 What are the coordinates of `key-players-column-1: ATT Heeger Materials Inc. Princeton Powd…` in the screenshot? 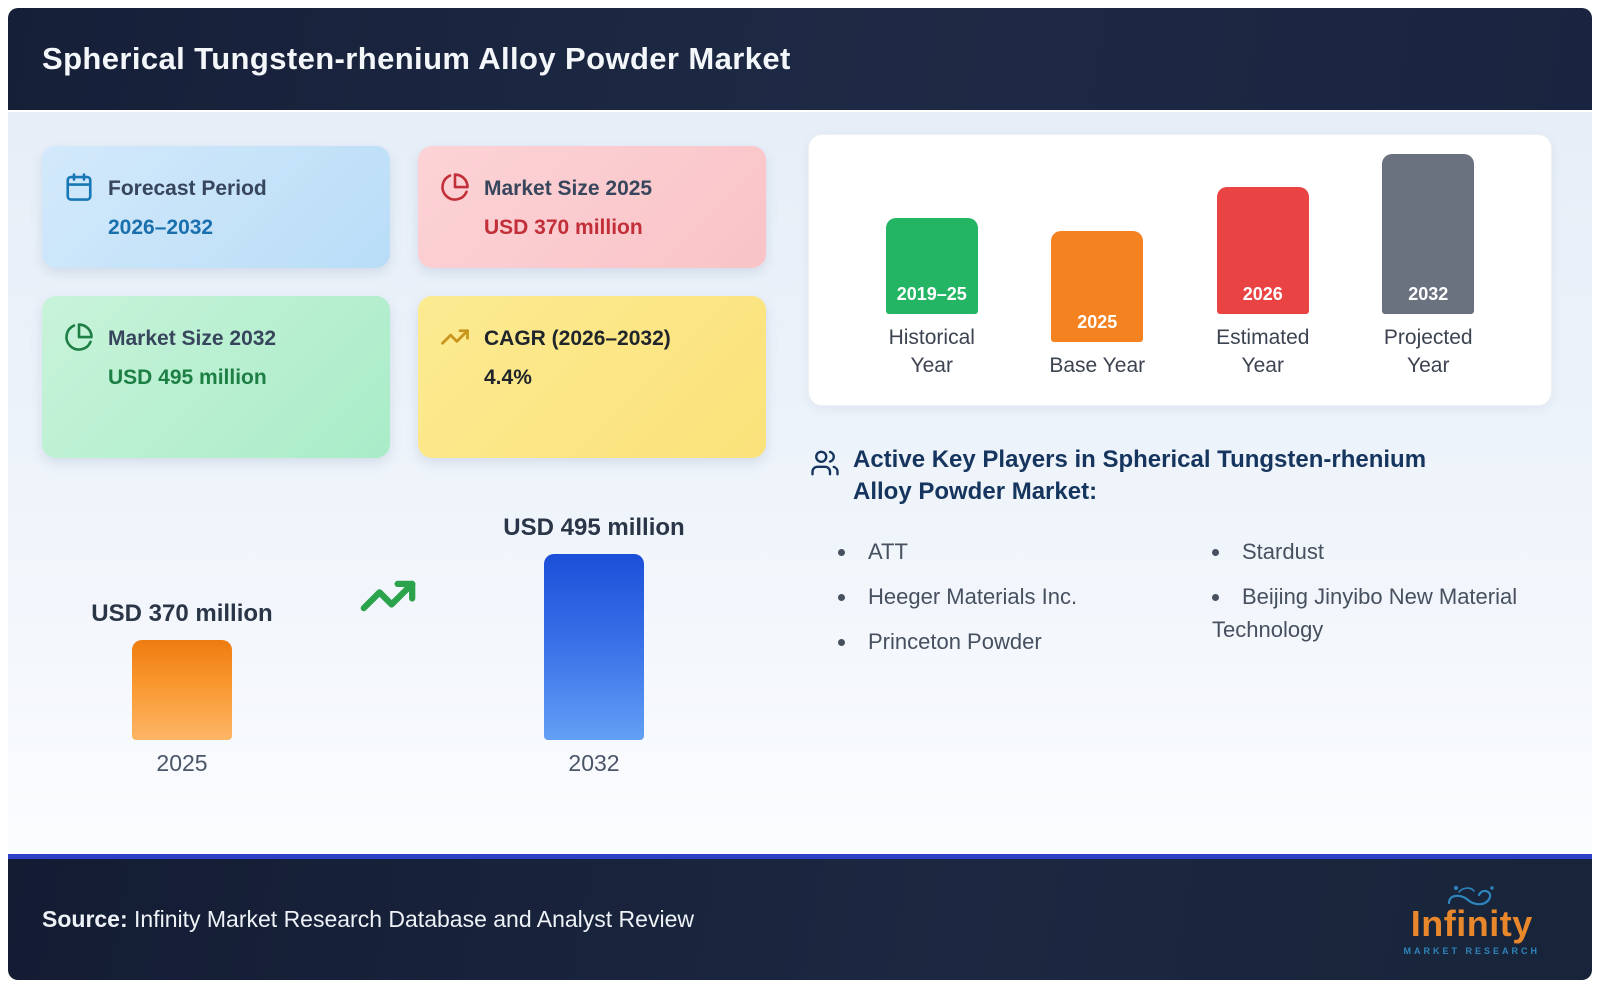 It's located at (1007, 602).